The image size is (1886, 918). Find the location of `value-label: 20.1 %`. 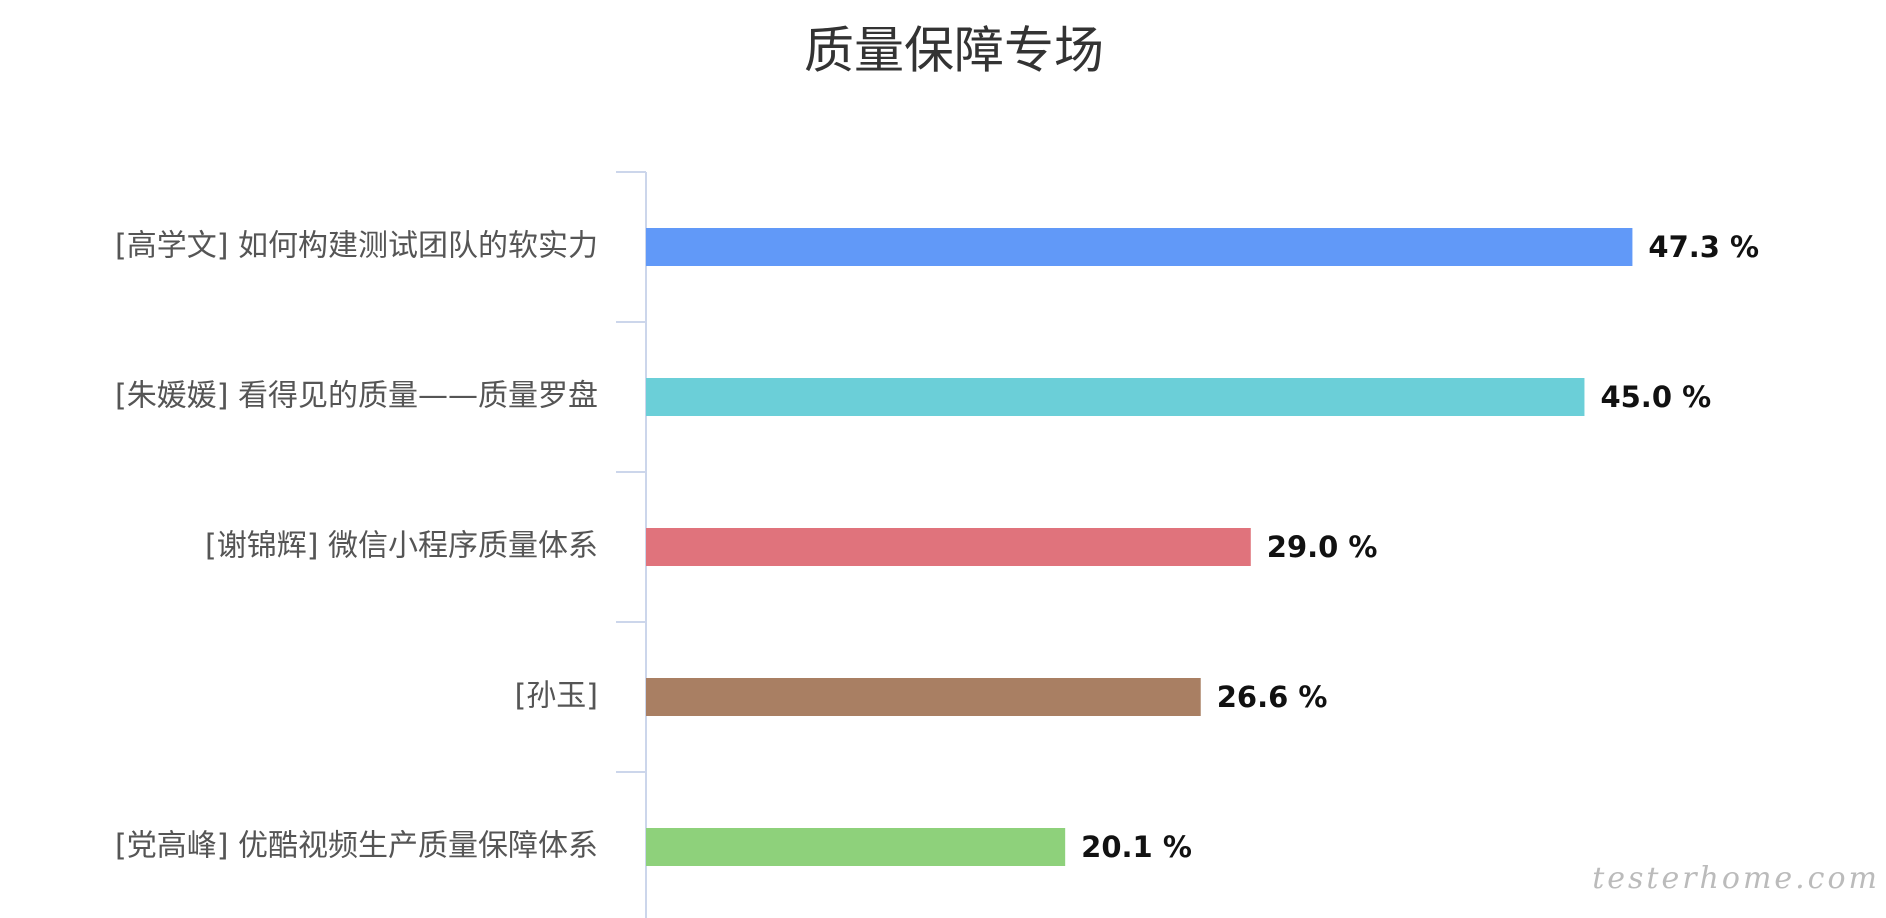

value-label: 20.1 % is located at coordinates (1136, 847).